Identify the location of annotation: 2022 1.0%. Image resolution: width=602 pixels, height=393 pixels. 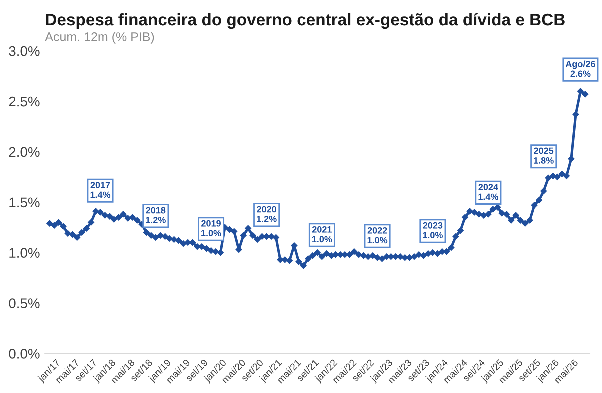
(378, 235).